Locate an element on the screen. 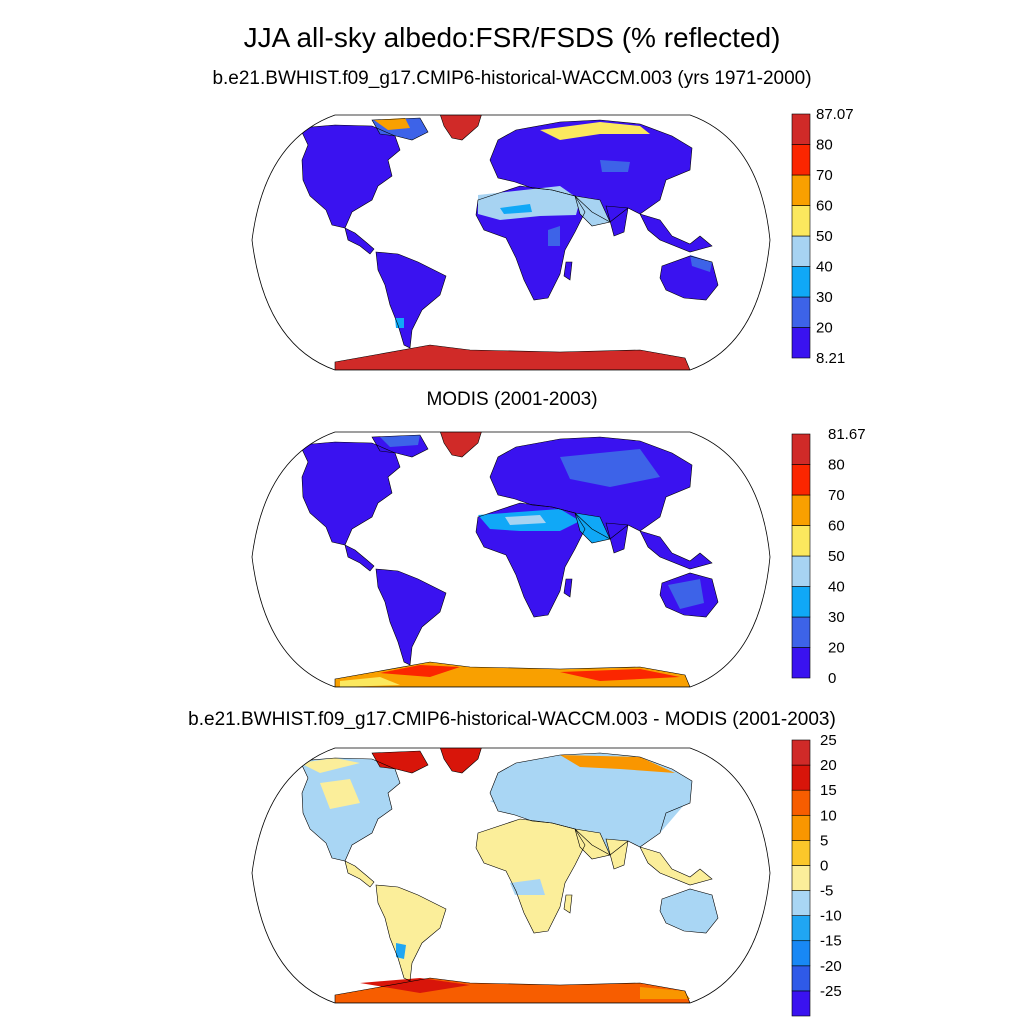 This screenshot has height=1026, width=1024. coastline-canada_n is located at coordinates (400, 446).